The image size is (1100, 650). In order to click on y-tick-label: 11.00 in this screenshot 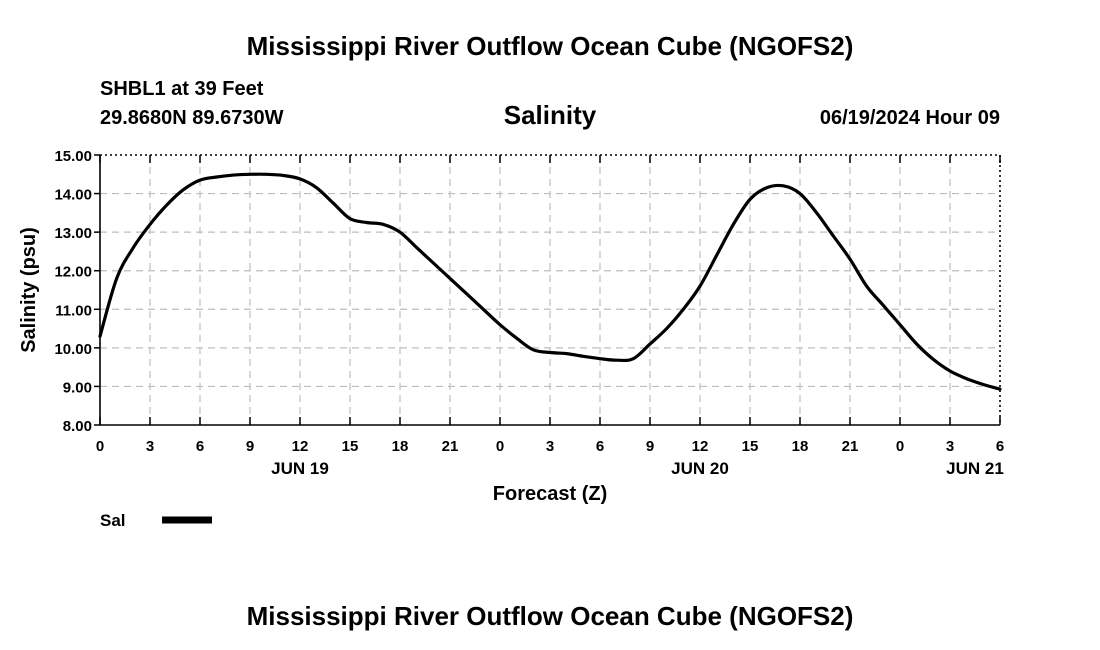, I will do `click(73, 310)`.